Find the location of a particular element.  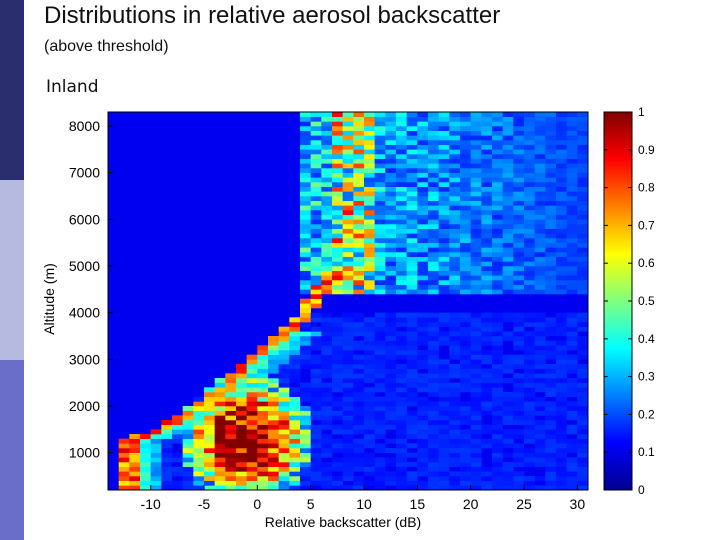

y-axis-label: Altitude (m) is located at coordinates (49, 299).